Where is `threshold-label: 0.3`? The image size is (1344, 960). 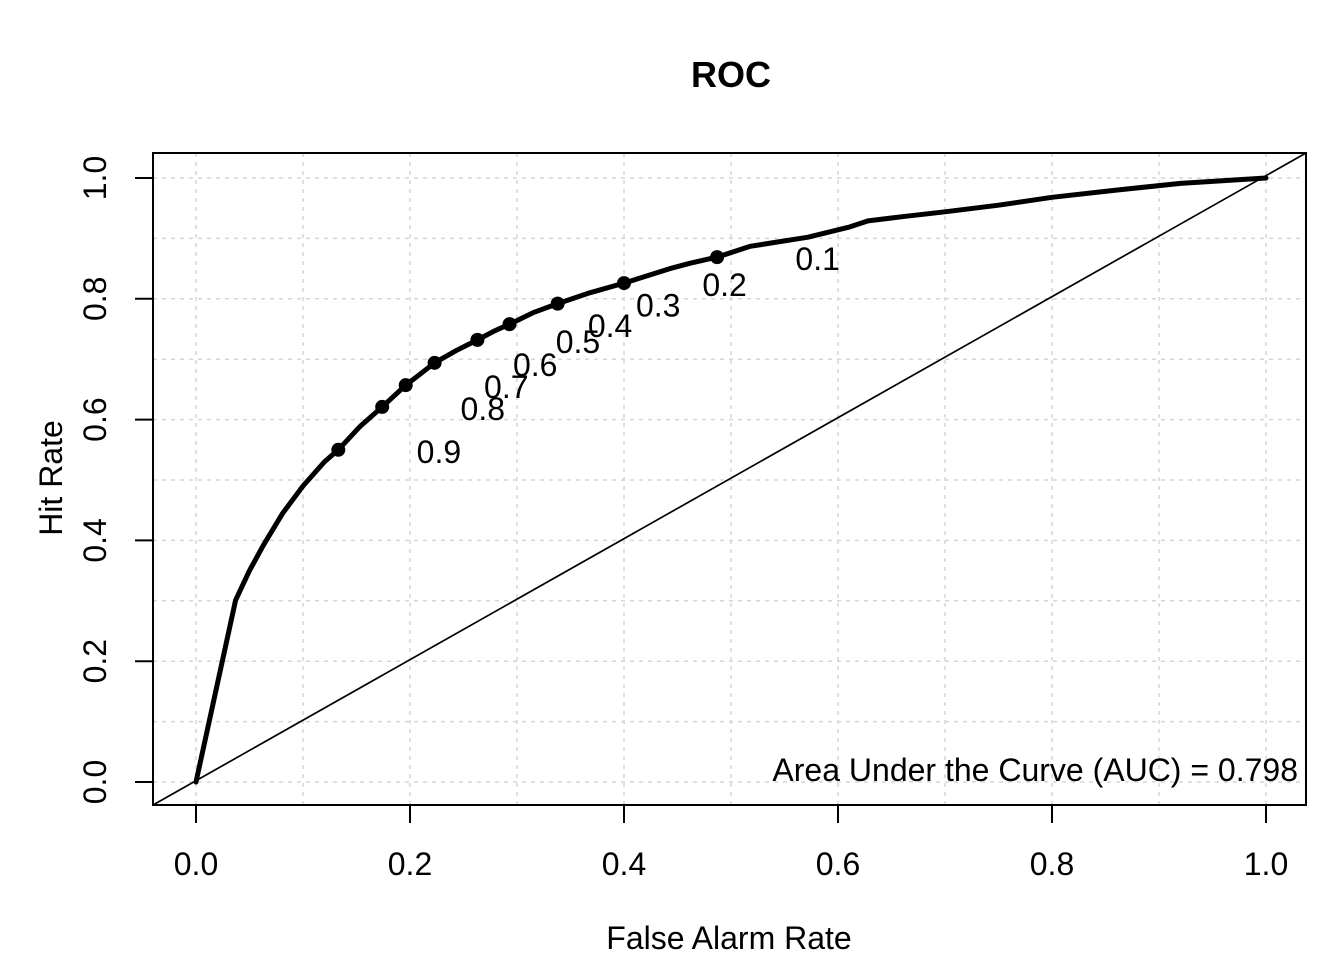
threshold-label: 0.3 is located at coordinates (658, 306).